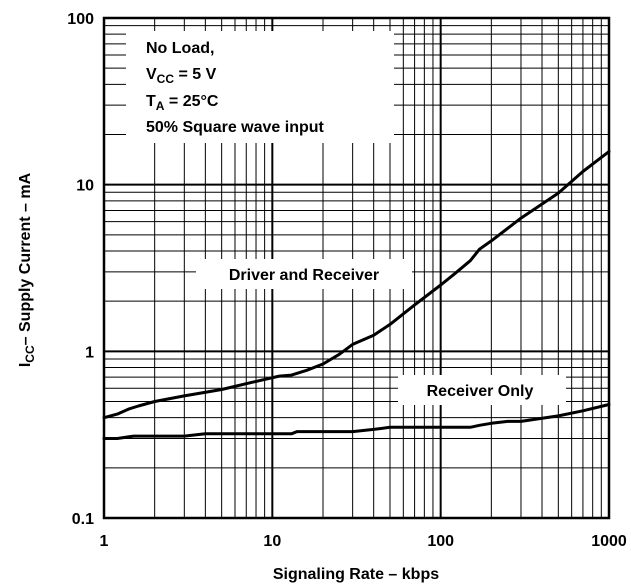  I want to click on condition-vcc: VCC = 5 V, so click(181, 76).